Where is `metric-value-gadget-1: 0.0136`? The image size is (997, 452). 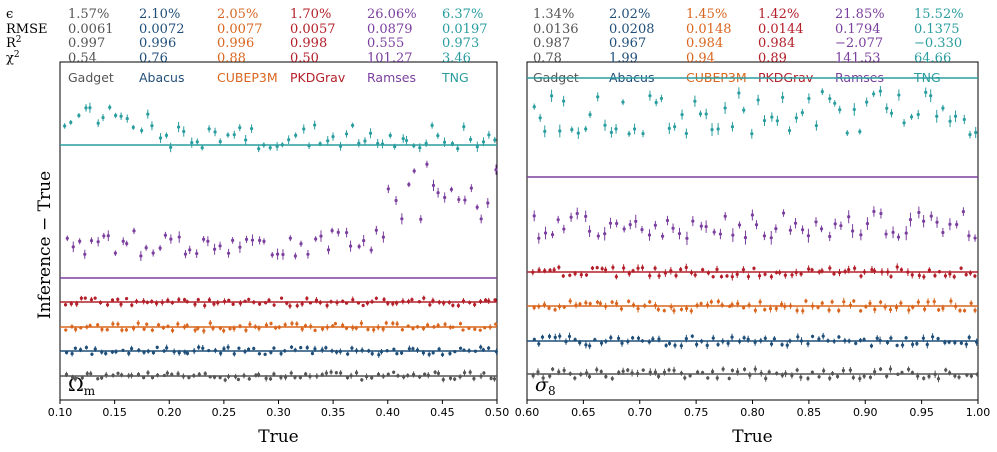
metric-value-gadget-1: 0.0136 is located at coordinates (556, 29).